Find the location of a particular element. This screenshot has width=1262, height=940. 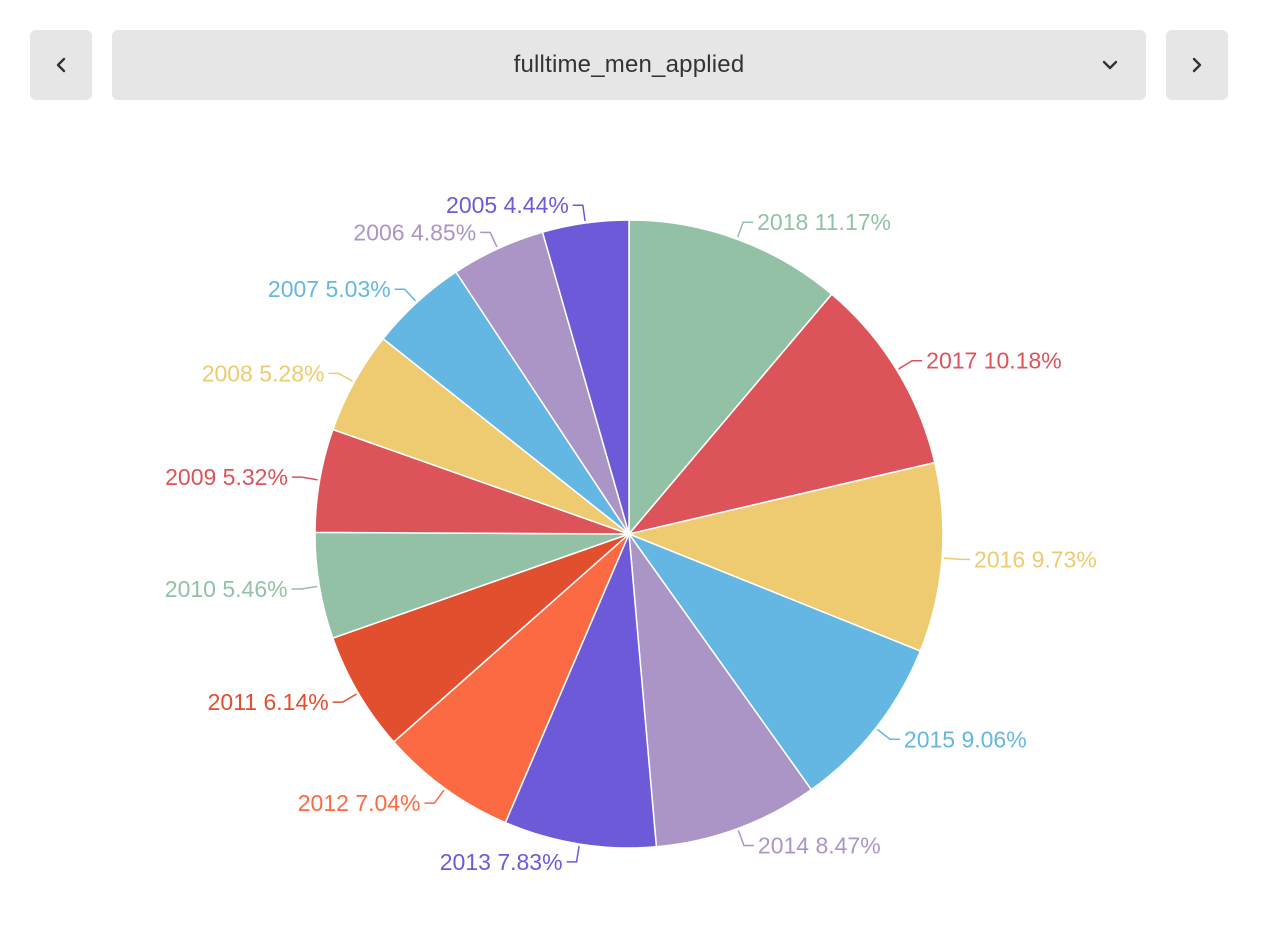

slice-label-2012: 2012 7.04% is located at coordinates (359, 803).